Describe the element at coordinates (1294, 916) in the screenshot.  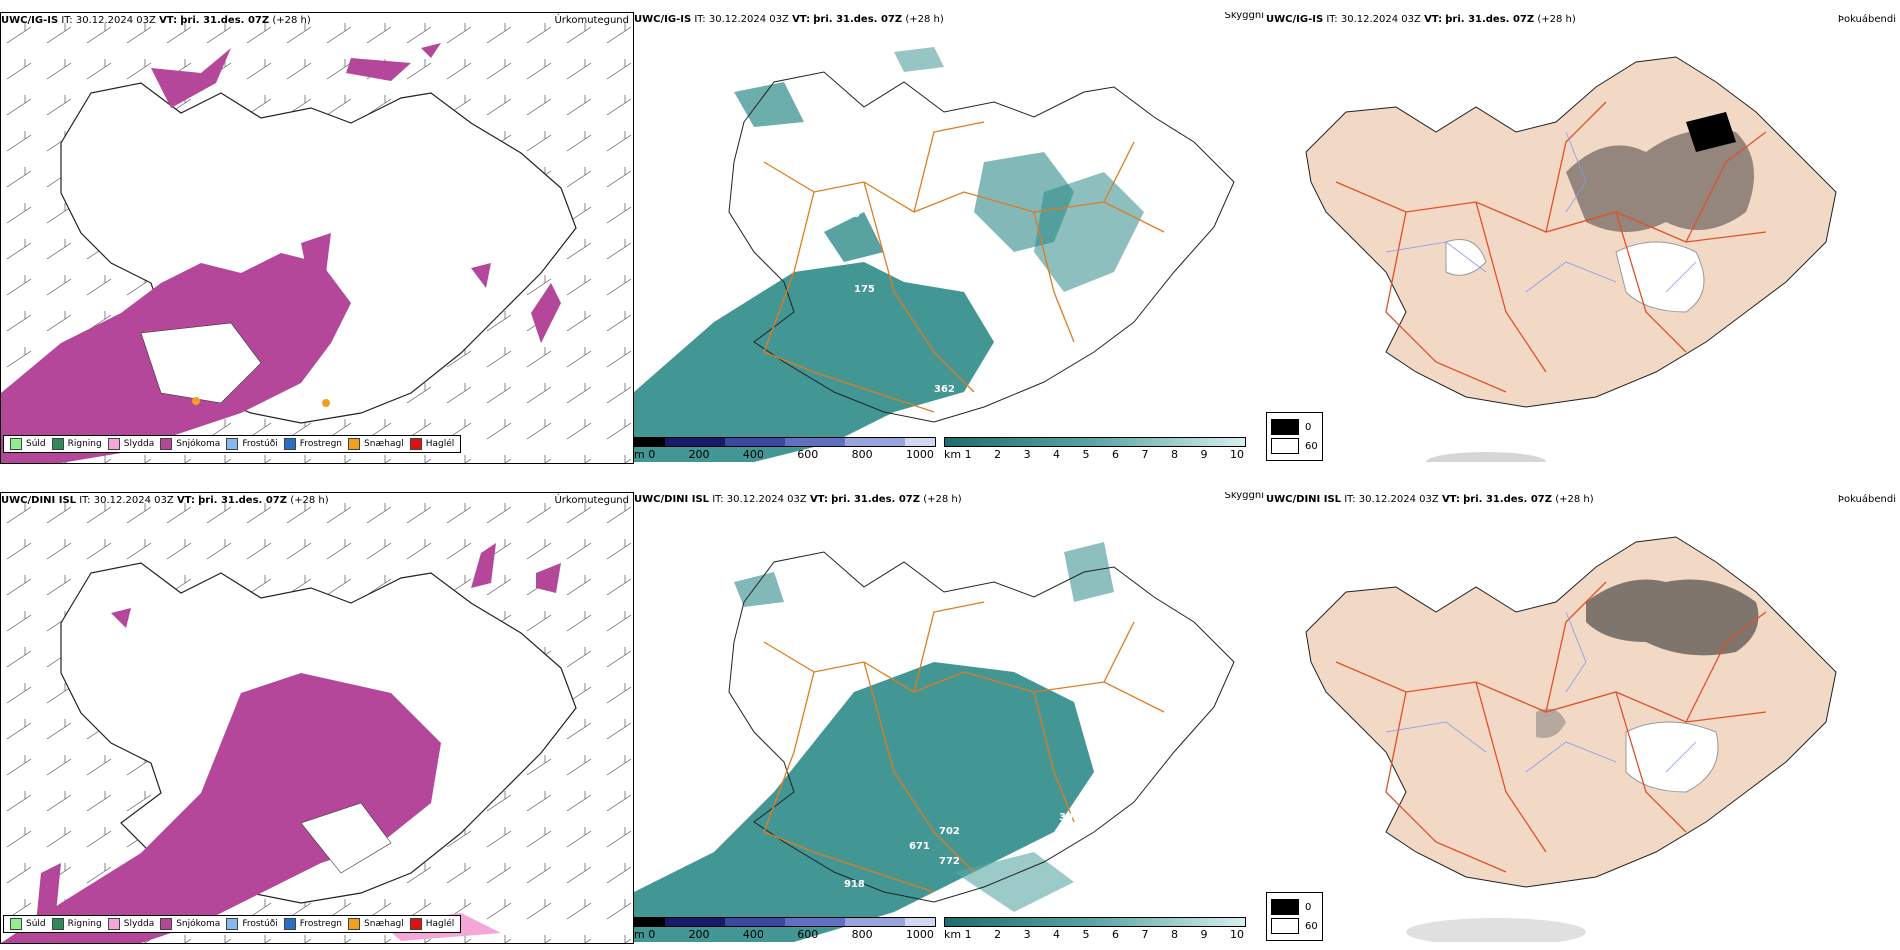
I see `fog-legend-bottom: 0 60` at that location.